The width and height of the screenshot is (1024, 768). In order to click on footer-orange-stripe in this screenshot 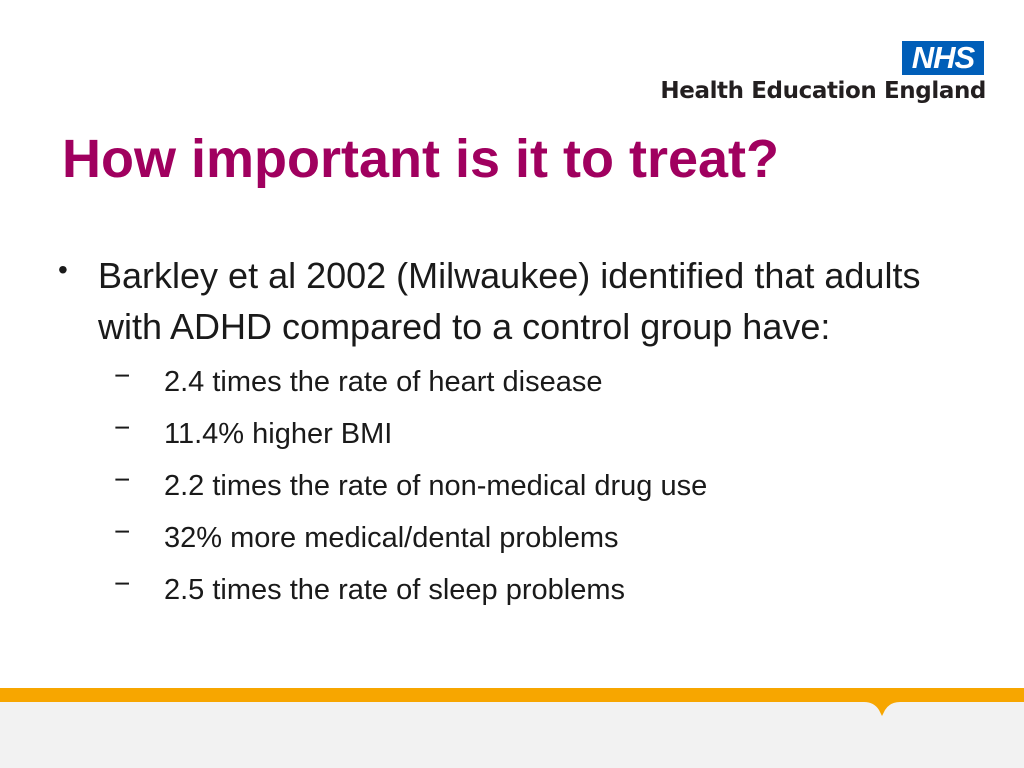, I will do `click(512, 702)`.